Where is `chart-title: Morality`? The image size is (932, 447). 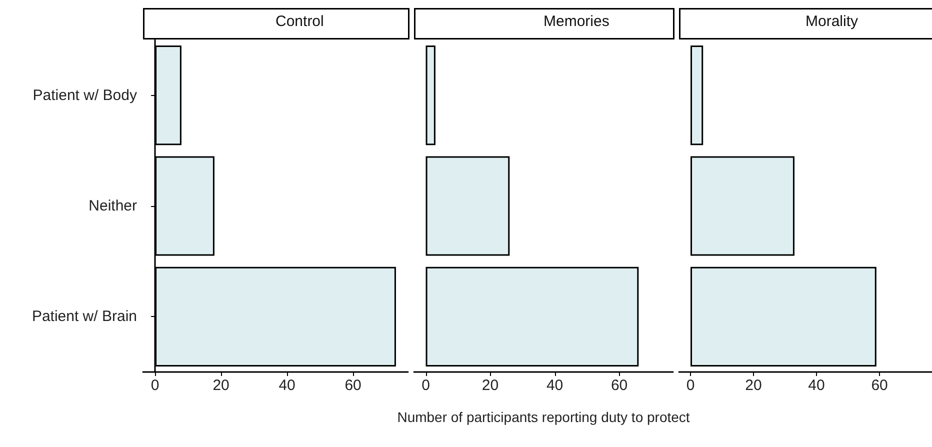 chart-title: Morality is located at coordinates (832, 21).